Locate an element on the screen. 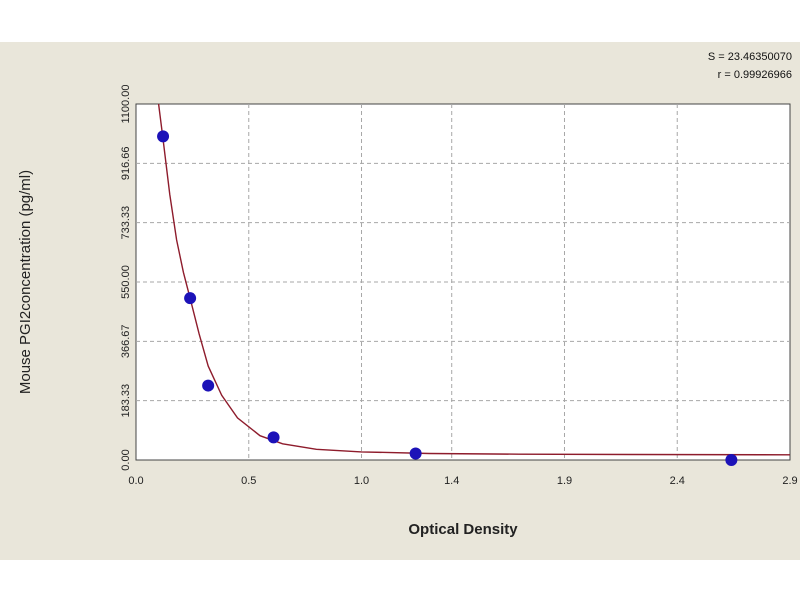  x-tick-label: 2.9 is located at coordinates (789, 481).